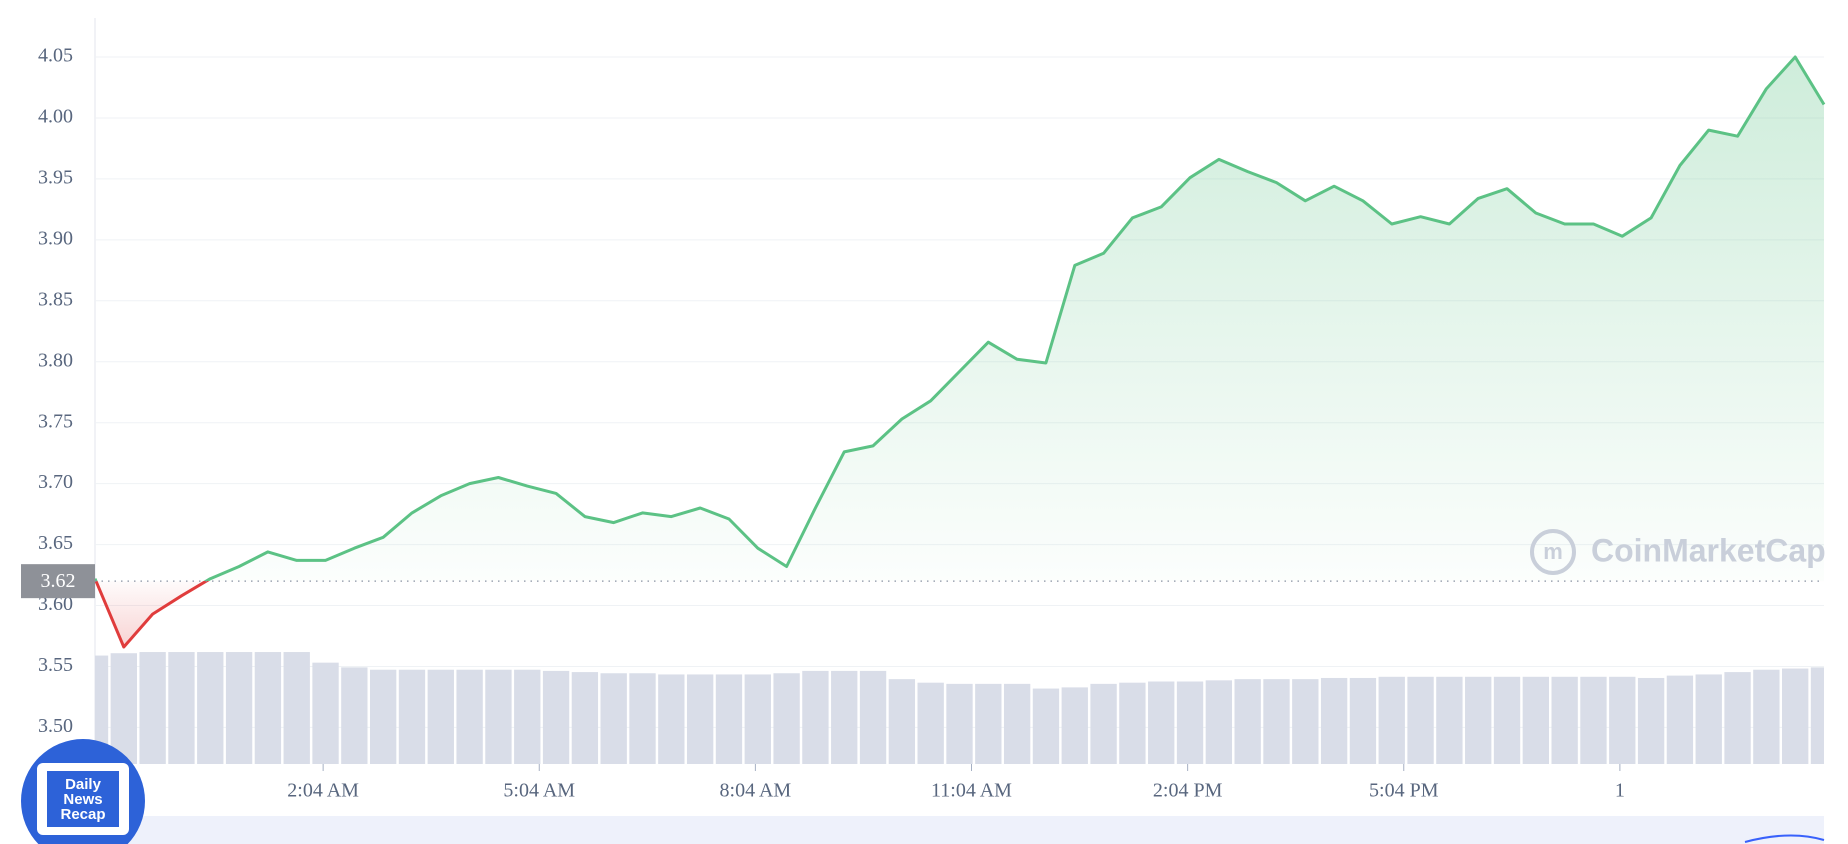 The width and height of the screenshot is (1848, 844). Describe the element at coordinates (55, 56) in the screenshot. I see `y-tick-label: 4.05` at that location.